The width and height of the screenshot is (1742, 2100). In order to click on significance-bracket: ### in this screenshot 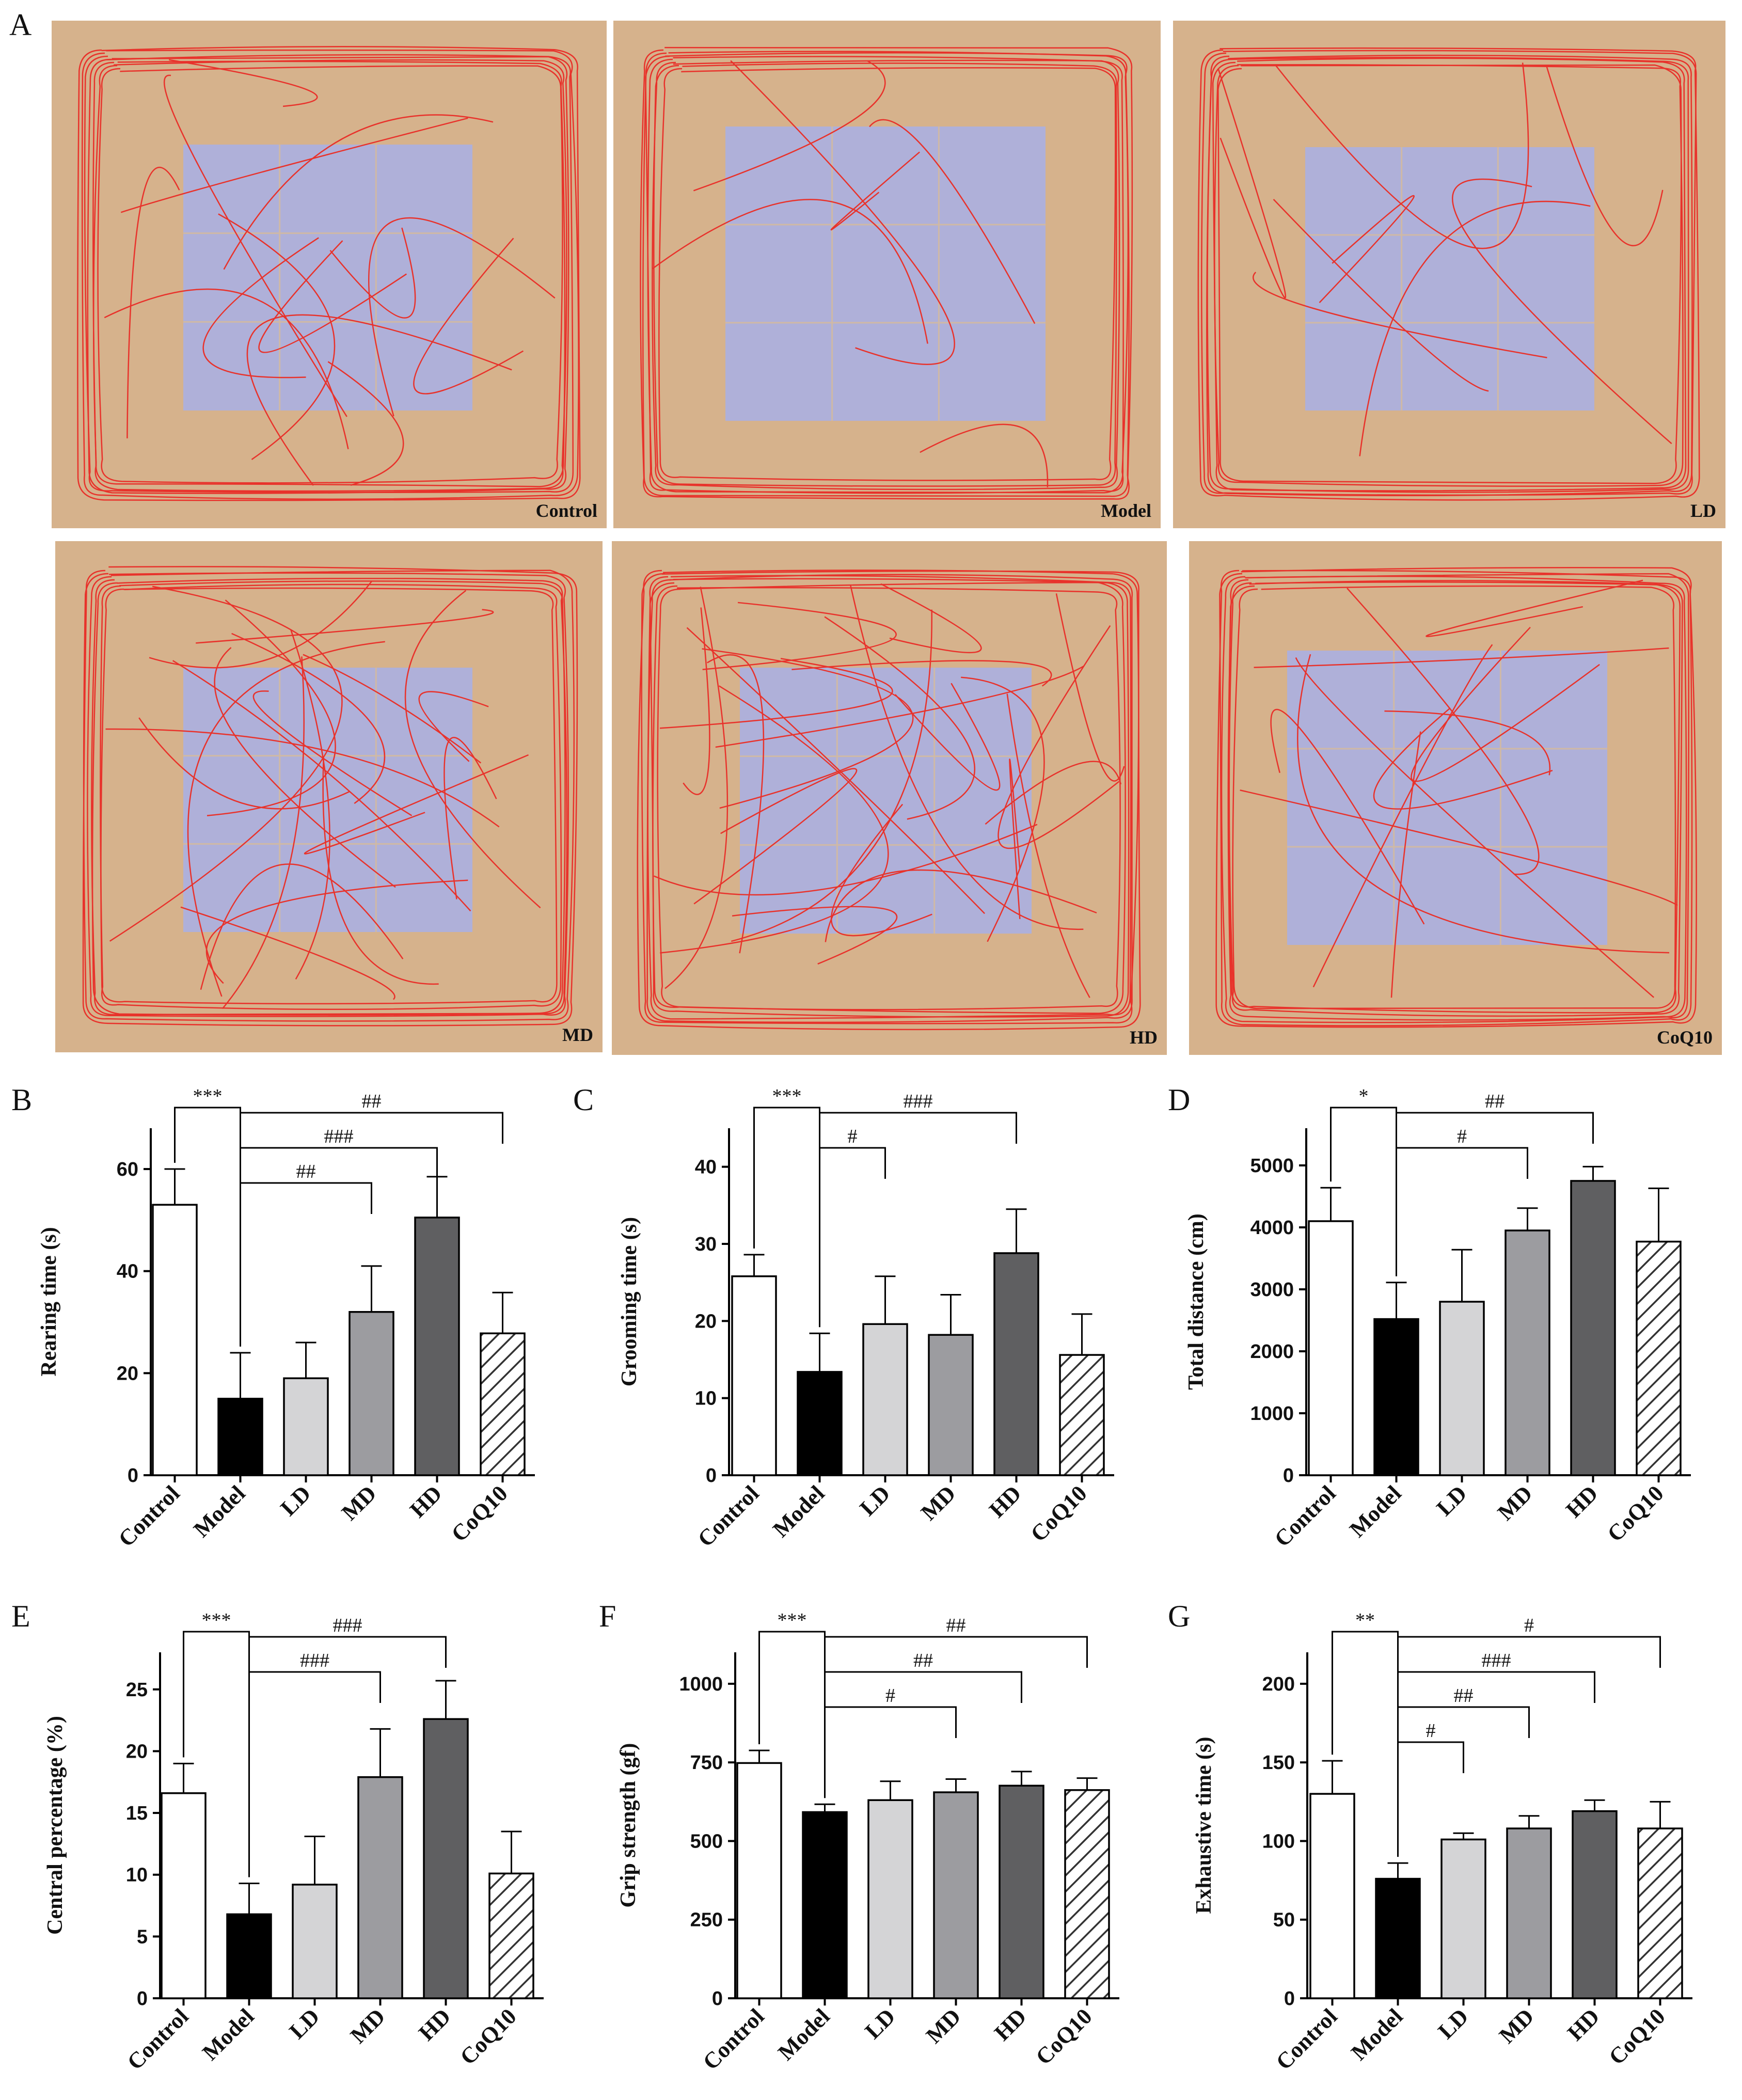, I will do `click(339, 1152)`.